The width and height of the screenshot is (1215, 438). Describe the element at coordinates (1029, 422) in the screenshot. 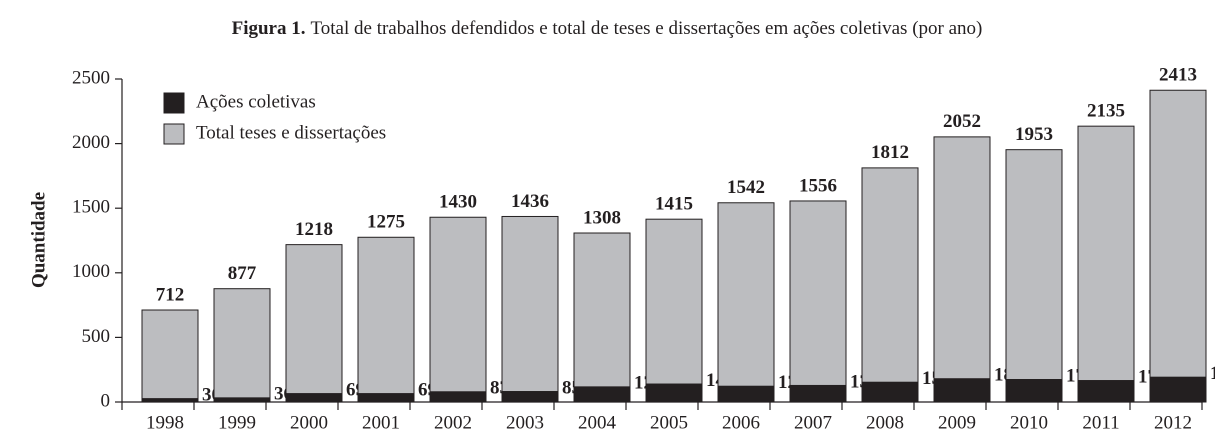

I see `x-tick-label: 2010` at that location.